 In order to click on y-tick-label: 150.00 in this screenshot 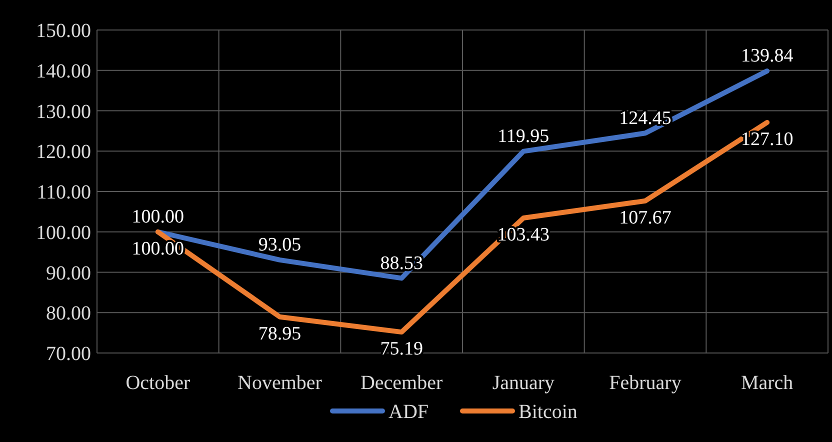, I will do `click(63, 31)`.